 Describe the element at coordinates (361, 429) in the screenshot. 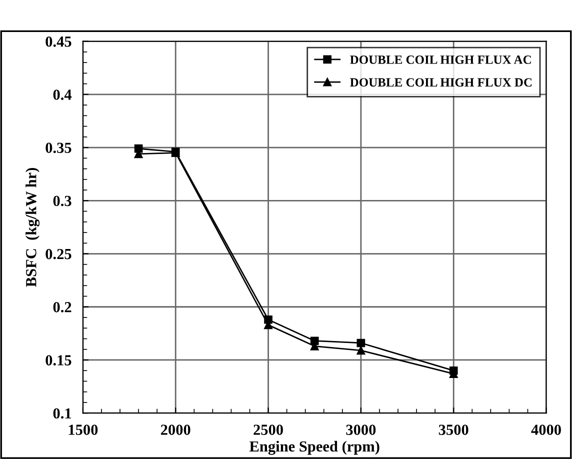

I see `x-tick-label: 3000` at that location.